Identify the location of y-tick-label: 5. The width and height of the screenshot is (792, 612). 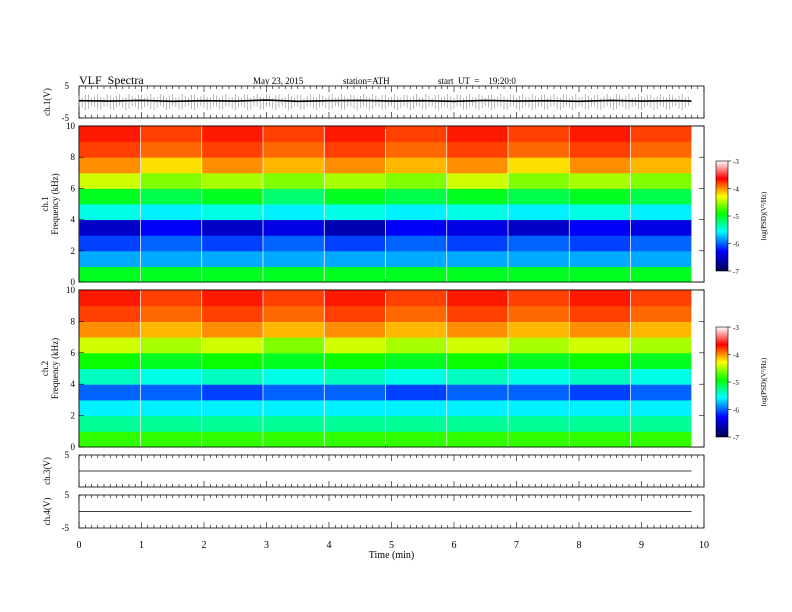
(67, 86).